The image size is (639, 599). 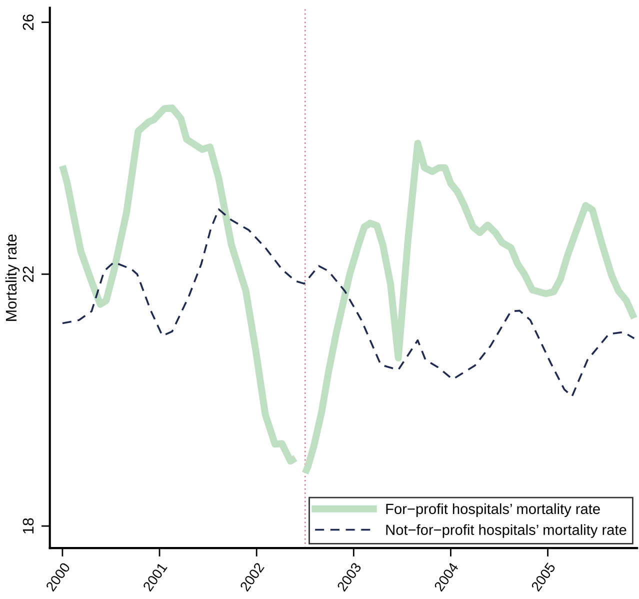 What do you see at coordinates (28, 526) in the screenshot?
I see `y-tick-label: 18` at bounding box center [28, 526].